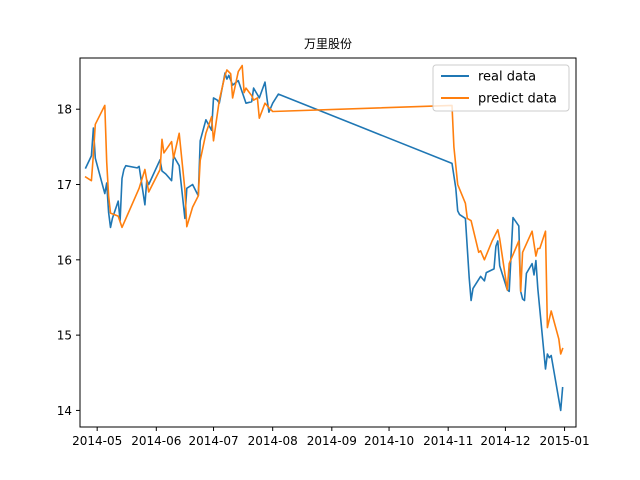 This screenshot has width=640, height=480. I want to click on x-tick-label: 2014-06, so click(156, 441).